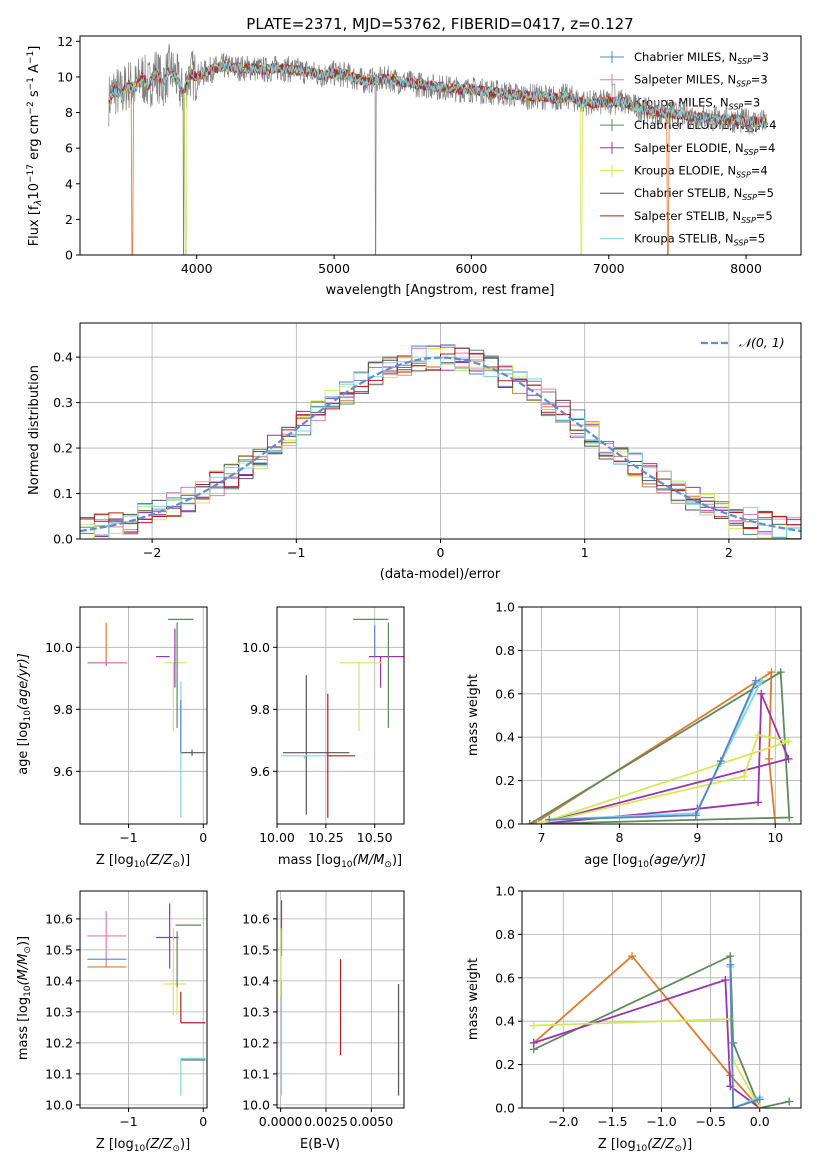 Image resolution: width=819 pixels, height=1170 pixels. Describe the element at coordinates (69, 148) in the screenshot. I see `y-tick-label: 6` at that location.